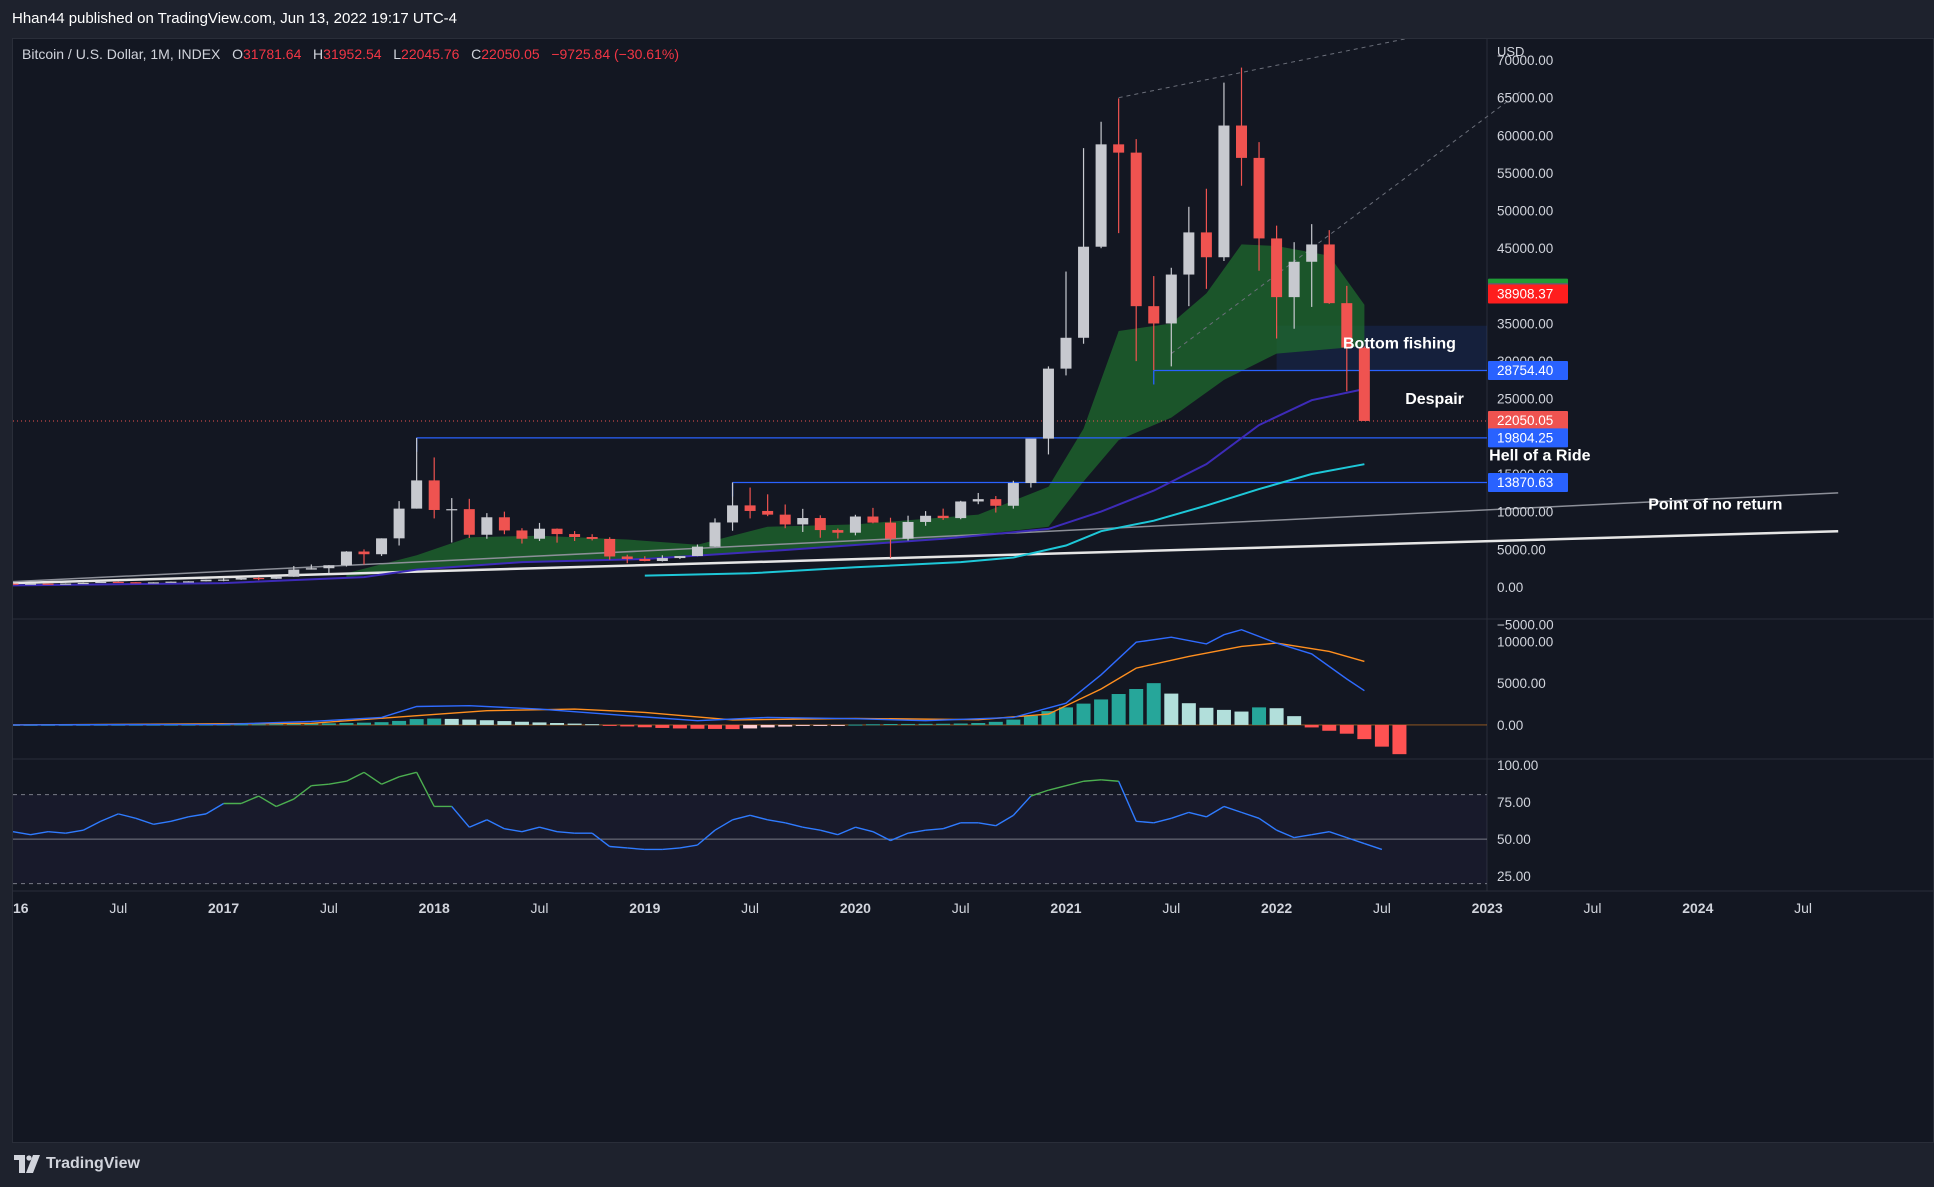  I want to click on open-label: O, so click(237, 54).